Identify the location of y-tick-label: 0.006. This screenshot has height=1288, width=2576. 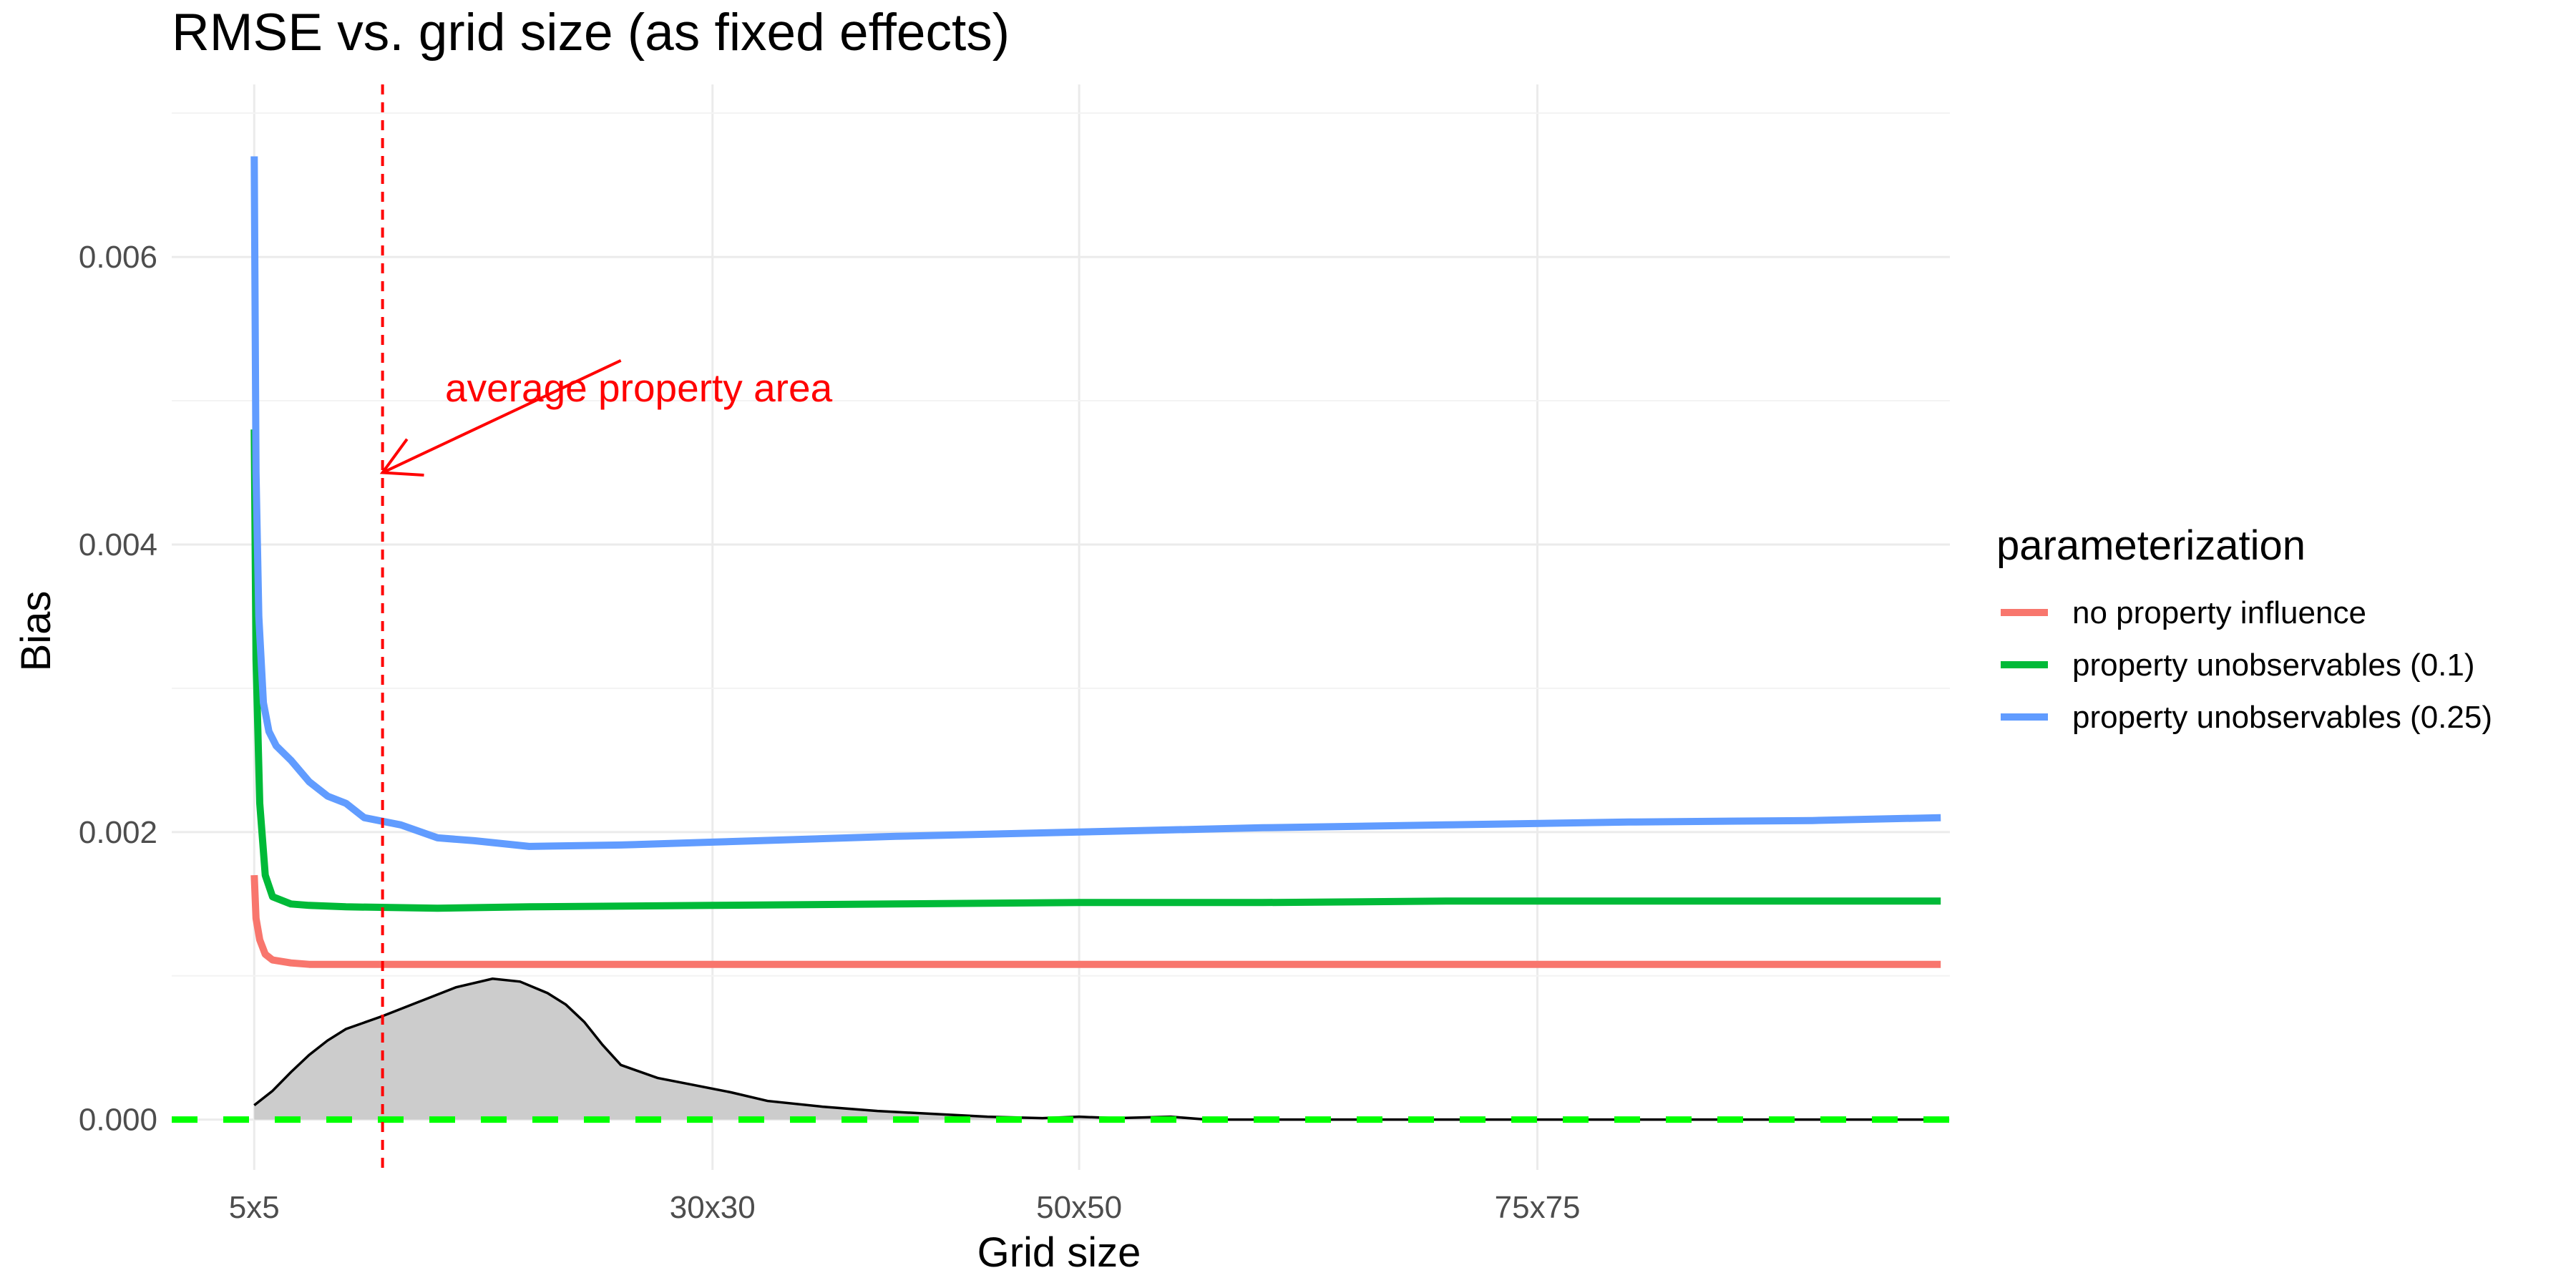
(118, 257).